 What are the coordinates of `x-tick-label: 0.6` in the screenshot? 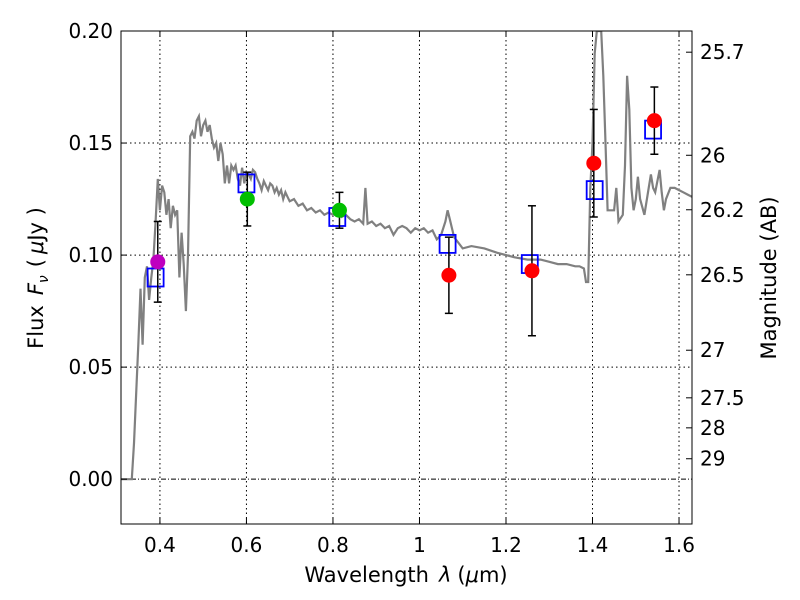 It's located at (247, 545).